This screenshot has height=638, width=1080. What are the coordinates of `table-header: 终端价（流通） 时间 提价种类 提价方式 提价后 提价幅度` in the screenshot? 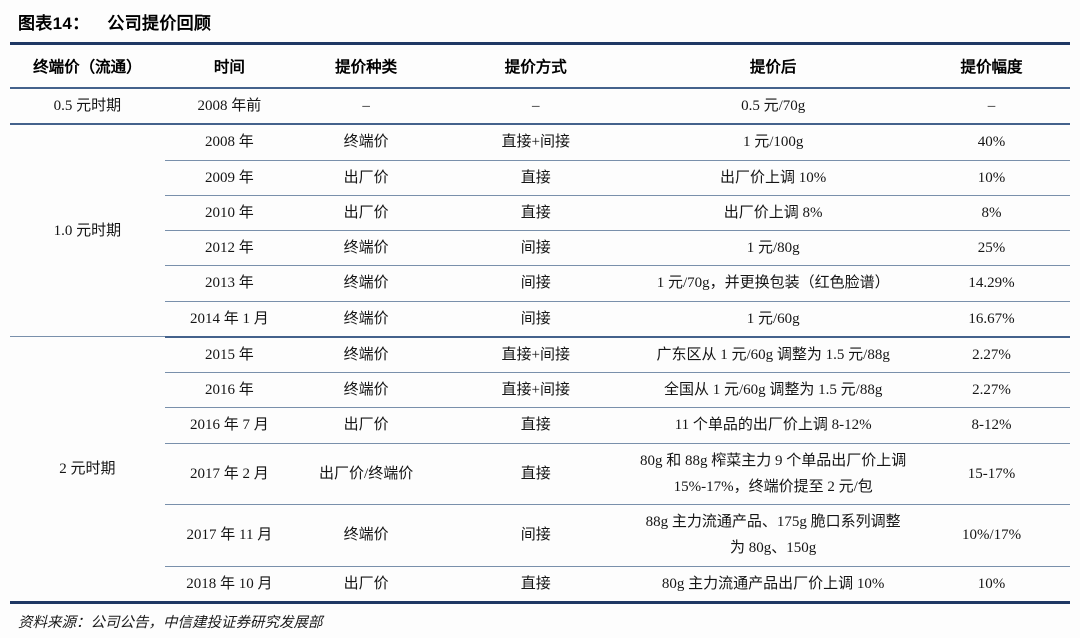 It's located at (540, 66).